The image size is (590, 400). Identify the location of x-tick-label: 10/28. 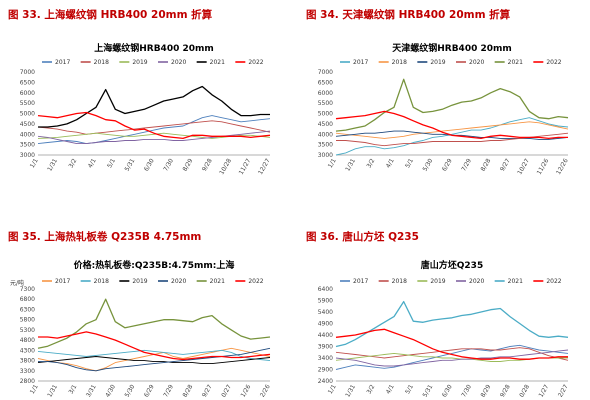
(225, 166).